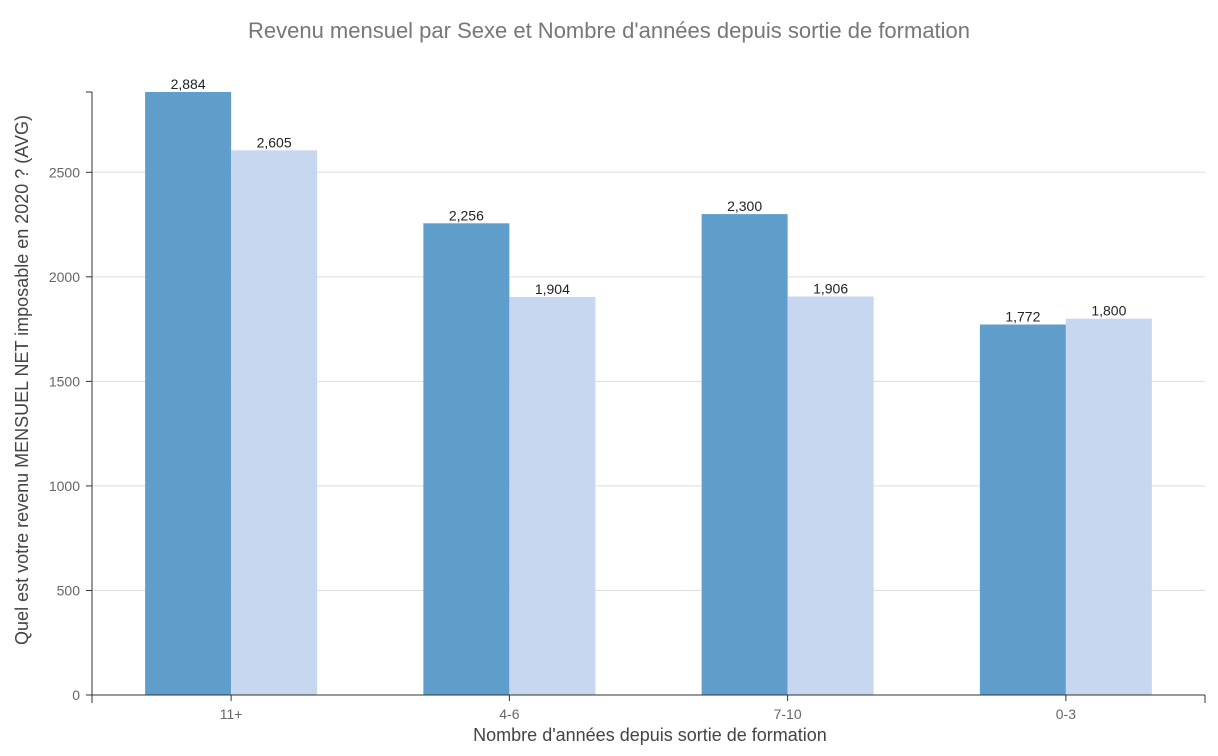 This screenshot has width=1218, height=756. What do you see at coordinates (1066, 714) in the screenshot?
I see `x-tick-label: 0-3` at bounding box center [1066, 714].